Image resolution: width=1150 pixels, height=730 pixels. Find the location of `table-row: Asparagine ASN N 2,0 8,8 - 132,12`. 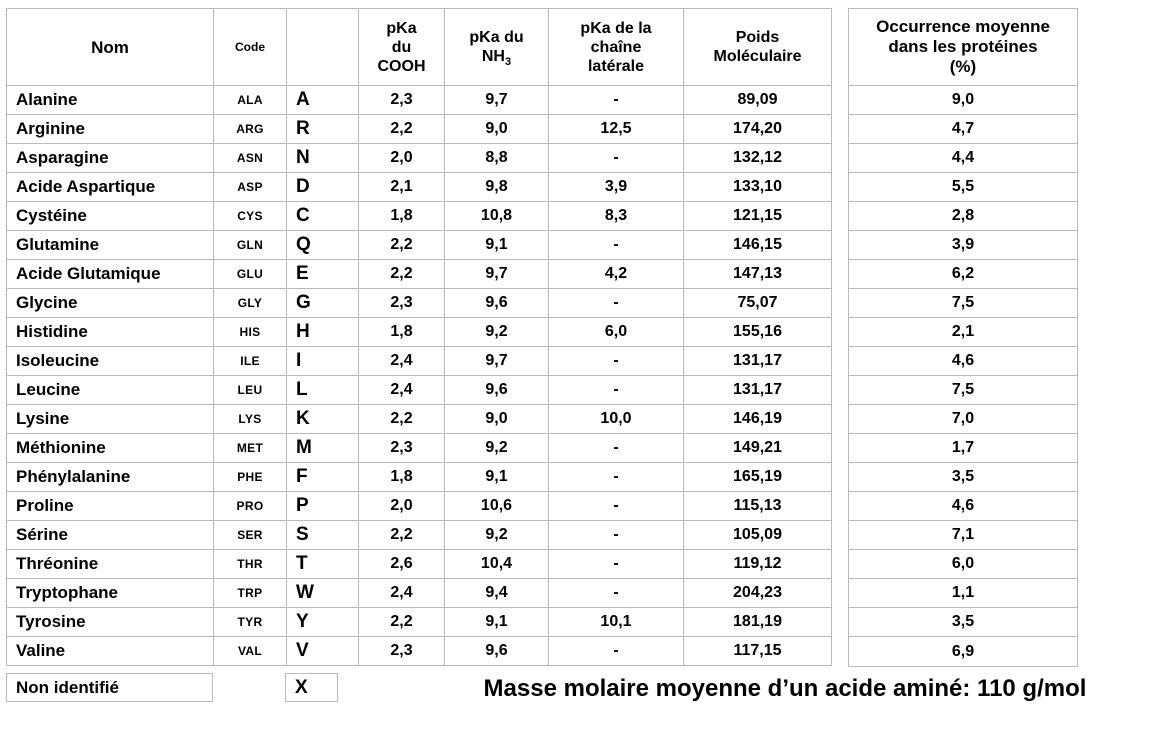

table-row: Asparagine ASN N 2,0 8,8 - 132,12 is located at coordinates (419, 158).